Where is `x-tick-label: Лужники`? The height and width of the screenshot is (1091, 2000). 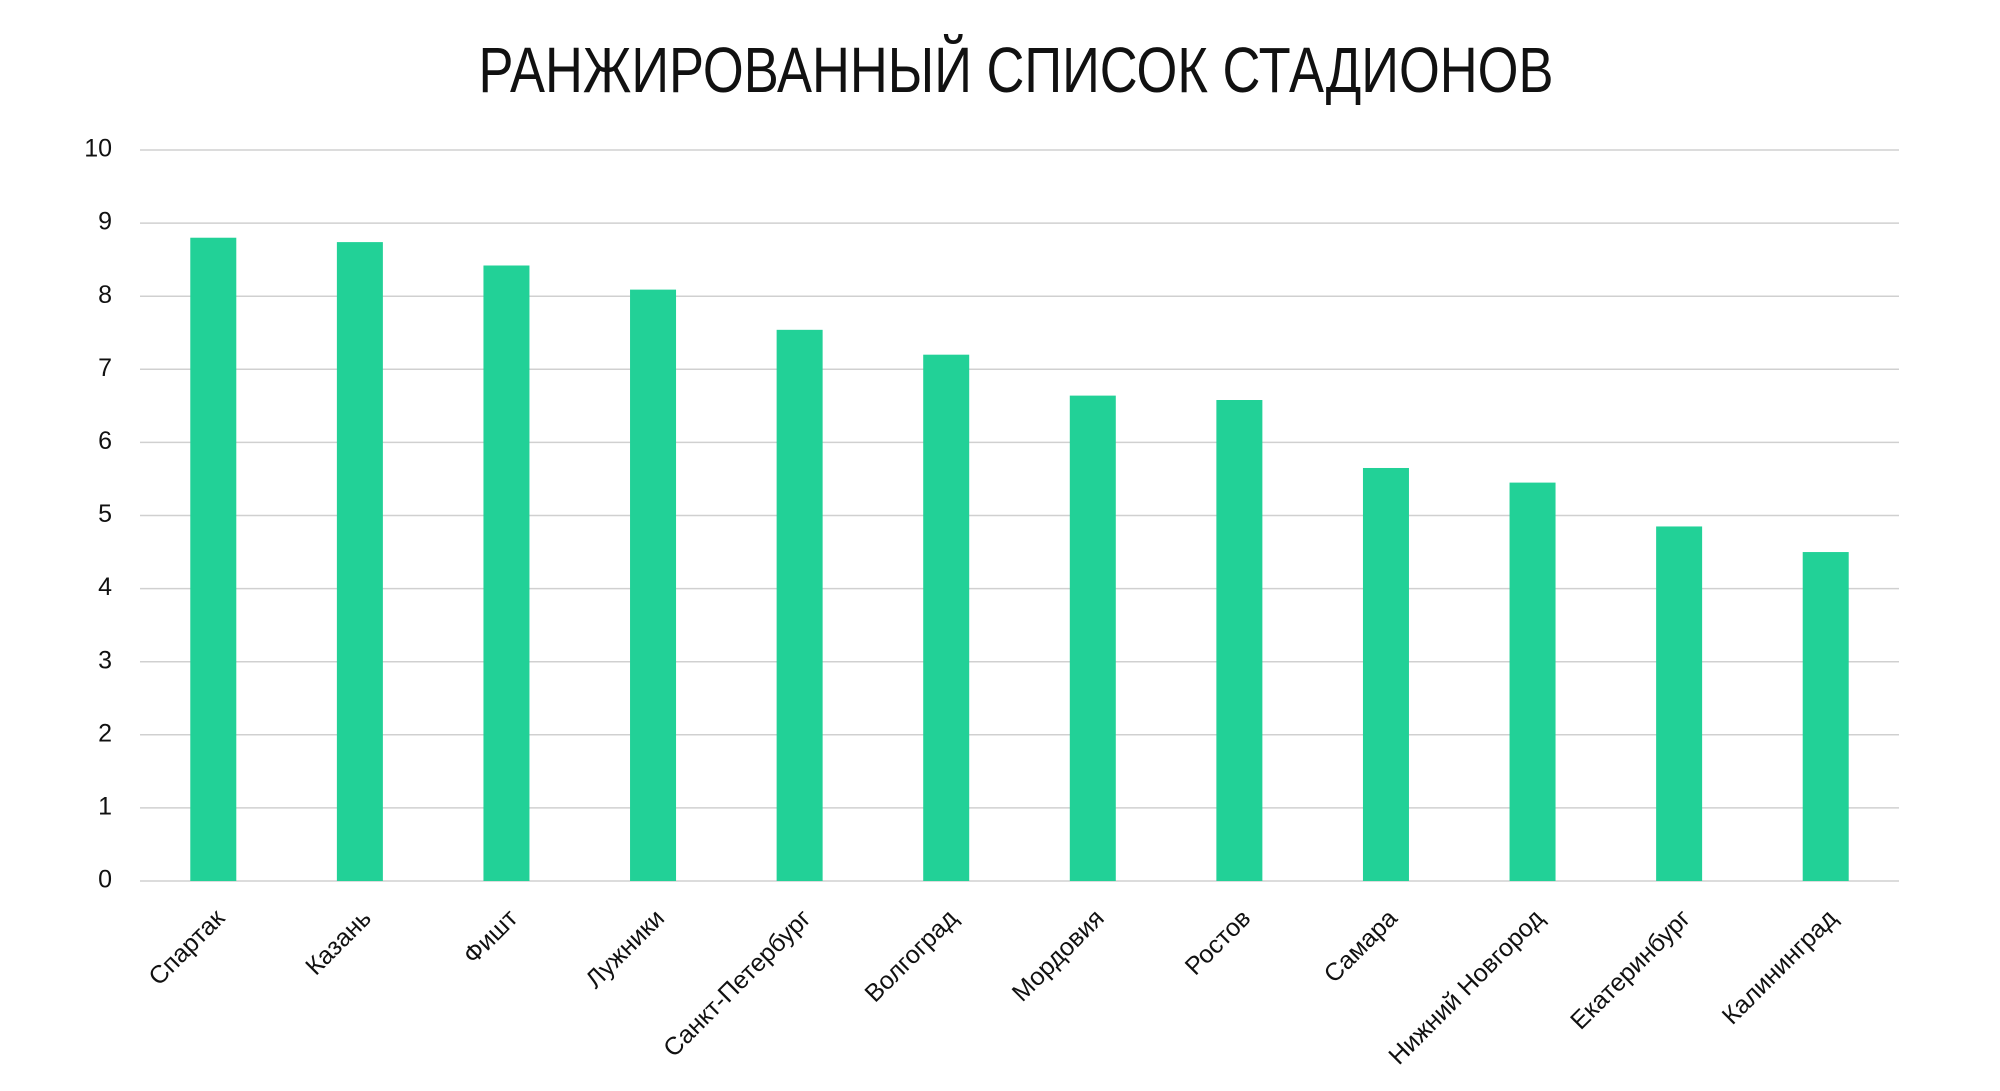
x-tick-label: Лужники is located at coordinates (625, 949).